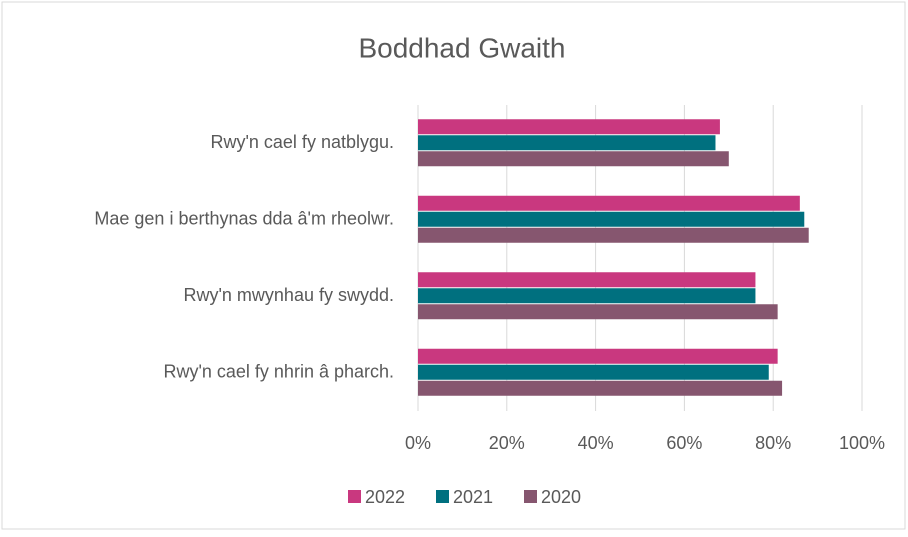 Image resolution: width=908 pixels, height=537 pixels. Describe the element at coordinates (561, 497) in the screenshot. I see `legend-label: 2020` at that location.